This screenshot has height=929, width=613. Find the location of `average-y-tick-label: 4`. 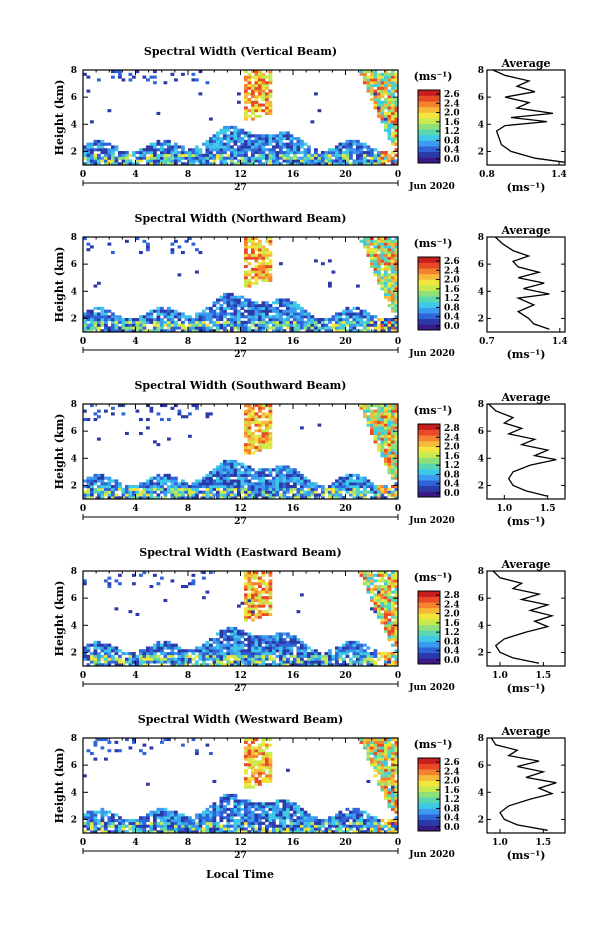

average-y-tick-label: 4 is located at coordinates (481, 125).